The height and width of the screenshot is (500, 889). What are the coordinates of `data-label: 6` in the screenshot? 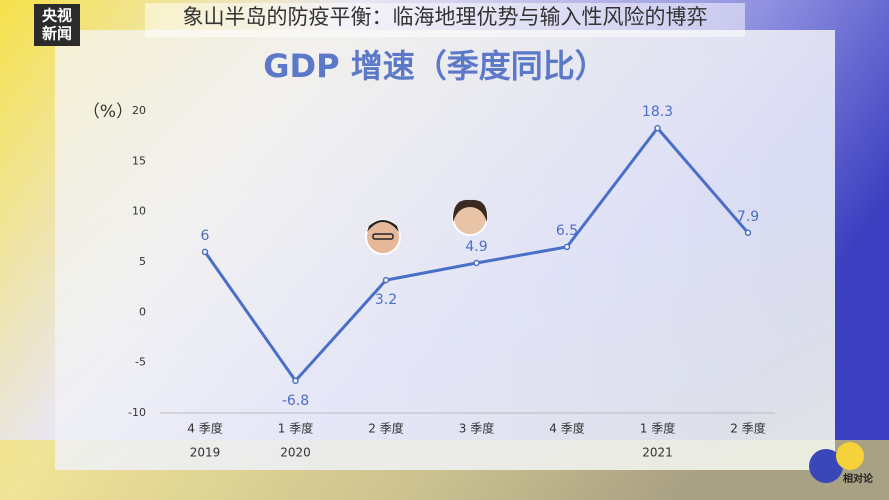 It's located at (205, 236).